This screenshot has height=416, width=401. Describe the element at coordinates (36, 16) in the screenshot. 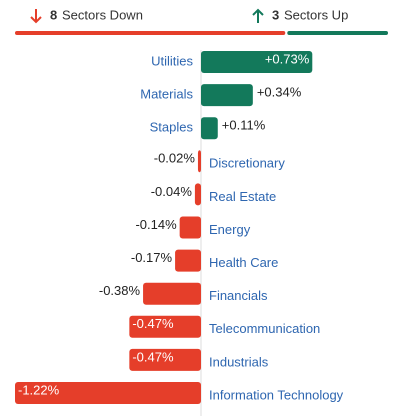

I see `down-arrow` at that location.